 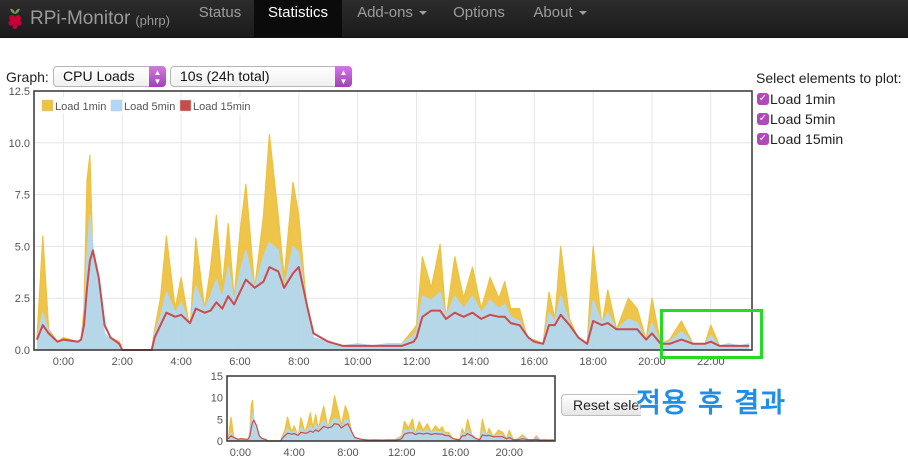 I want to click on brand-host: (phrp), so click(x=152, y=20).